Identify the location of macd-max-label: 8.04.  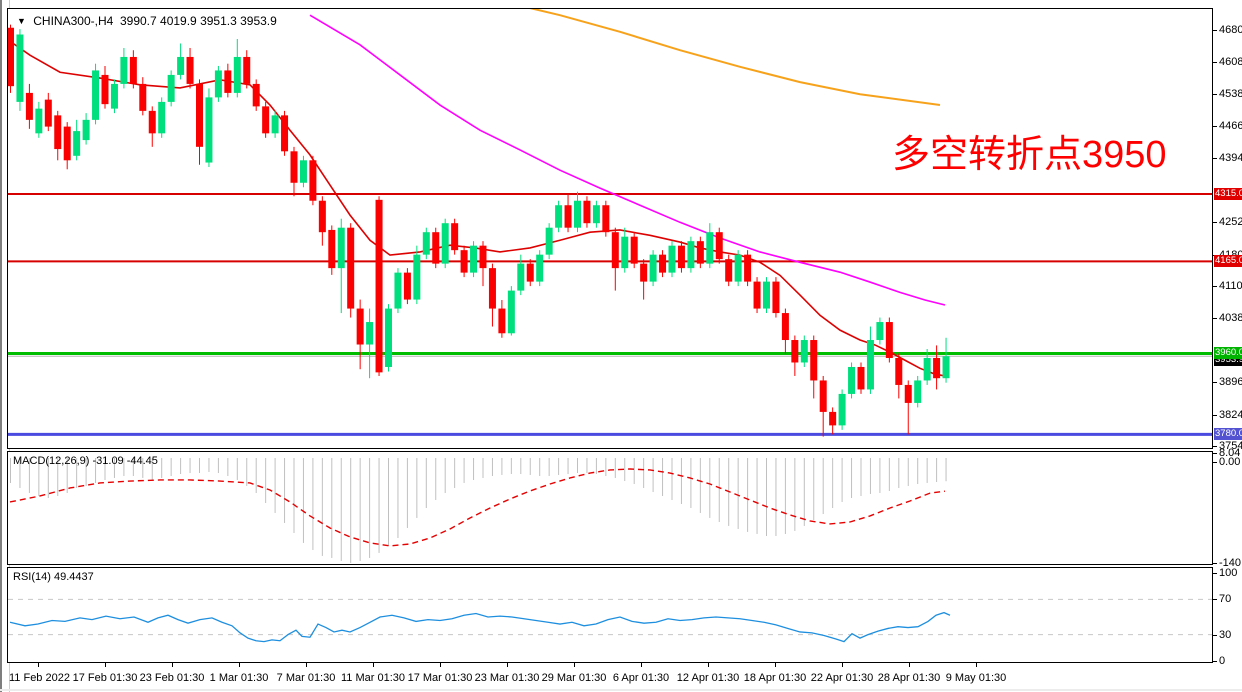
(1230, 453).